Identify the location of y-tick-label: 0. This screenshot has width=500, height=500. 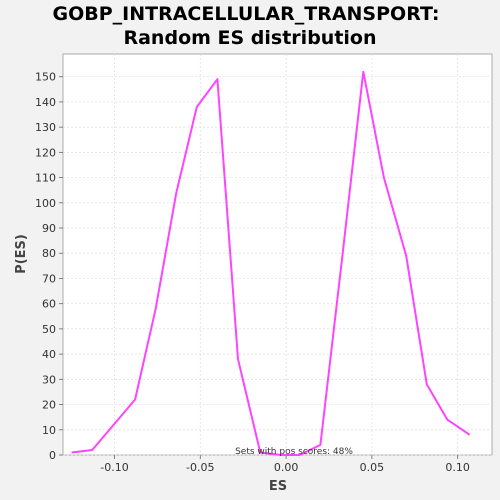
(52, 455).